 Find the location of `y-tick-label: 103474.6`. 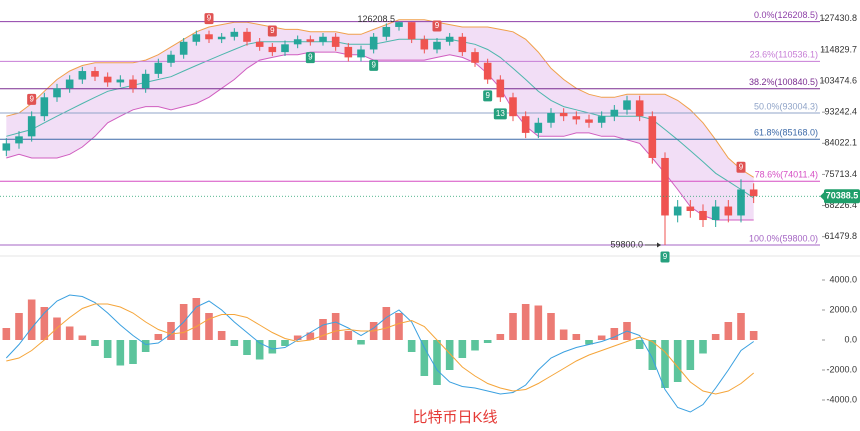

y-tick-label: 103474.6 is located at coordinates (838, 80).